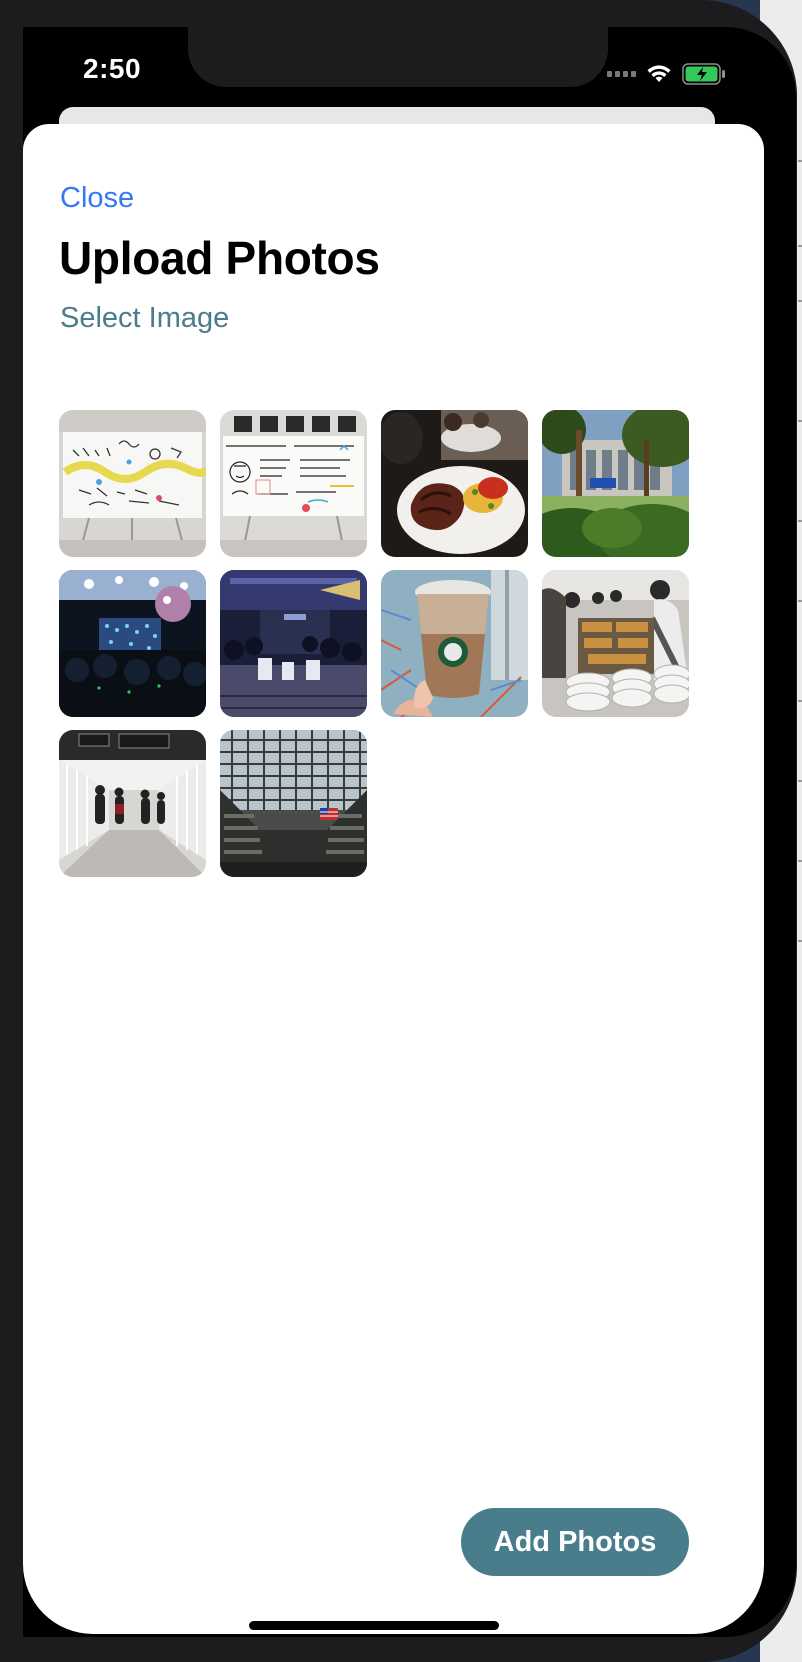  What do you see at coordinates (145, 318) in the screenshot?
I see `select-image-label: Select Image` at bounding box center [145, 318].